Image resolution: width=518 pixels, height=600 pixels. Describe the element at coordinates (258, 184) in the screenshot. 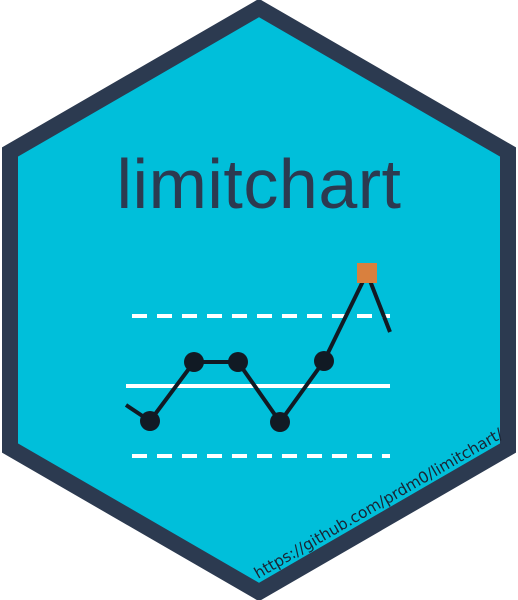

I see `package-title: limitchart` at that location.